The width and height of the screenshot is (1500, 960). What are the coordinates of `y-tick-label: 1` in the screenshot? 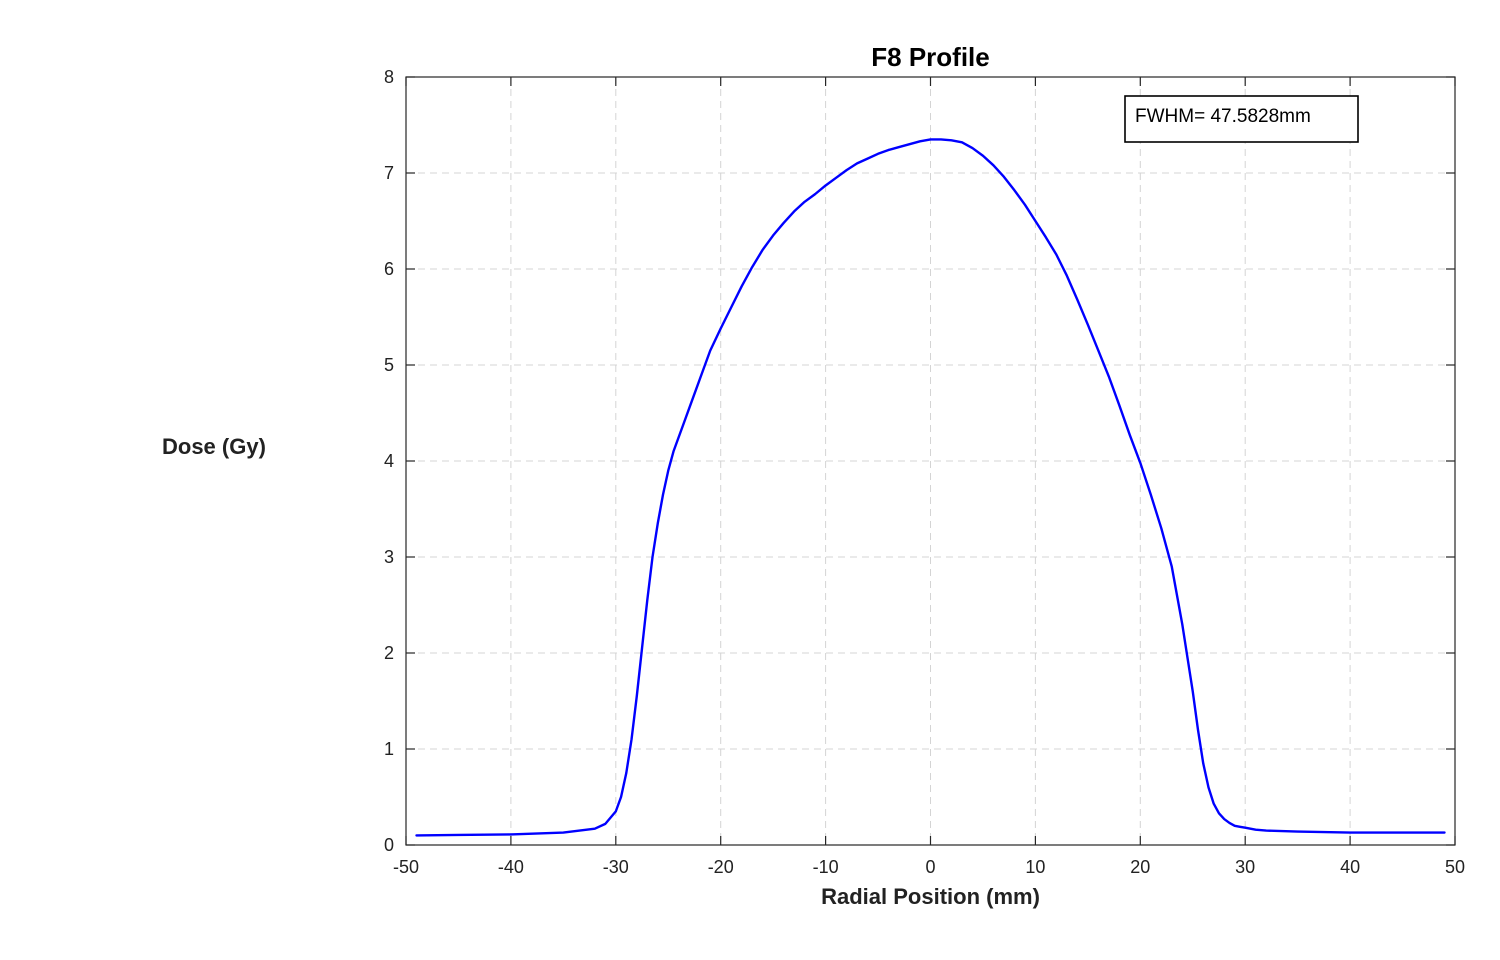 It's located at (389, 749).